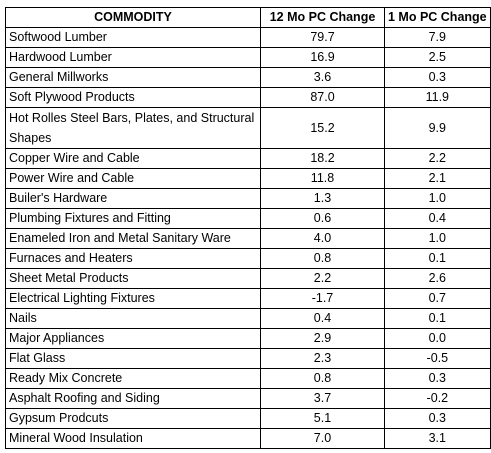 The image size is (491, 453). What do you see at coordinates (322, 418) in the screenshot?
I see `twelve-month-cell: 5.1` at bounding box center [322, 418].